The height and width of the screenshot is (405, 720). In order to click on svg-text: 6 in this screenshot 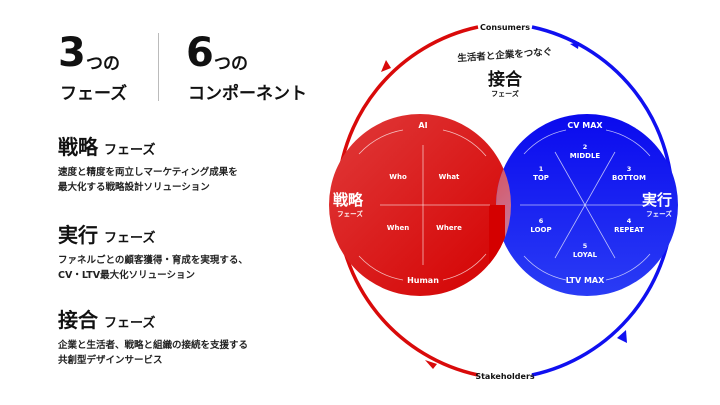, I will do `click(541, 221)`.